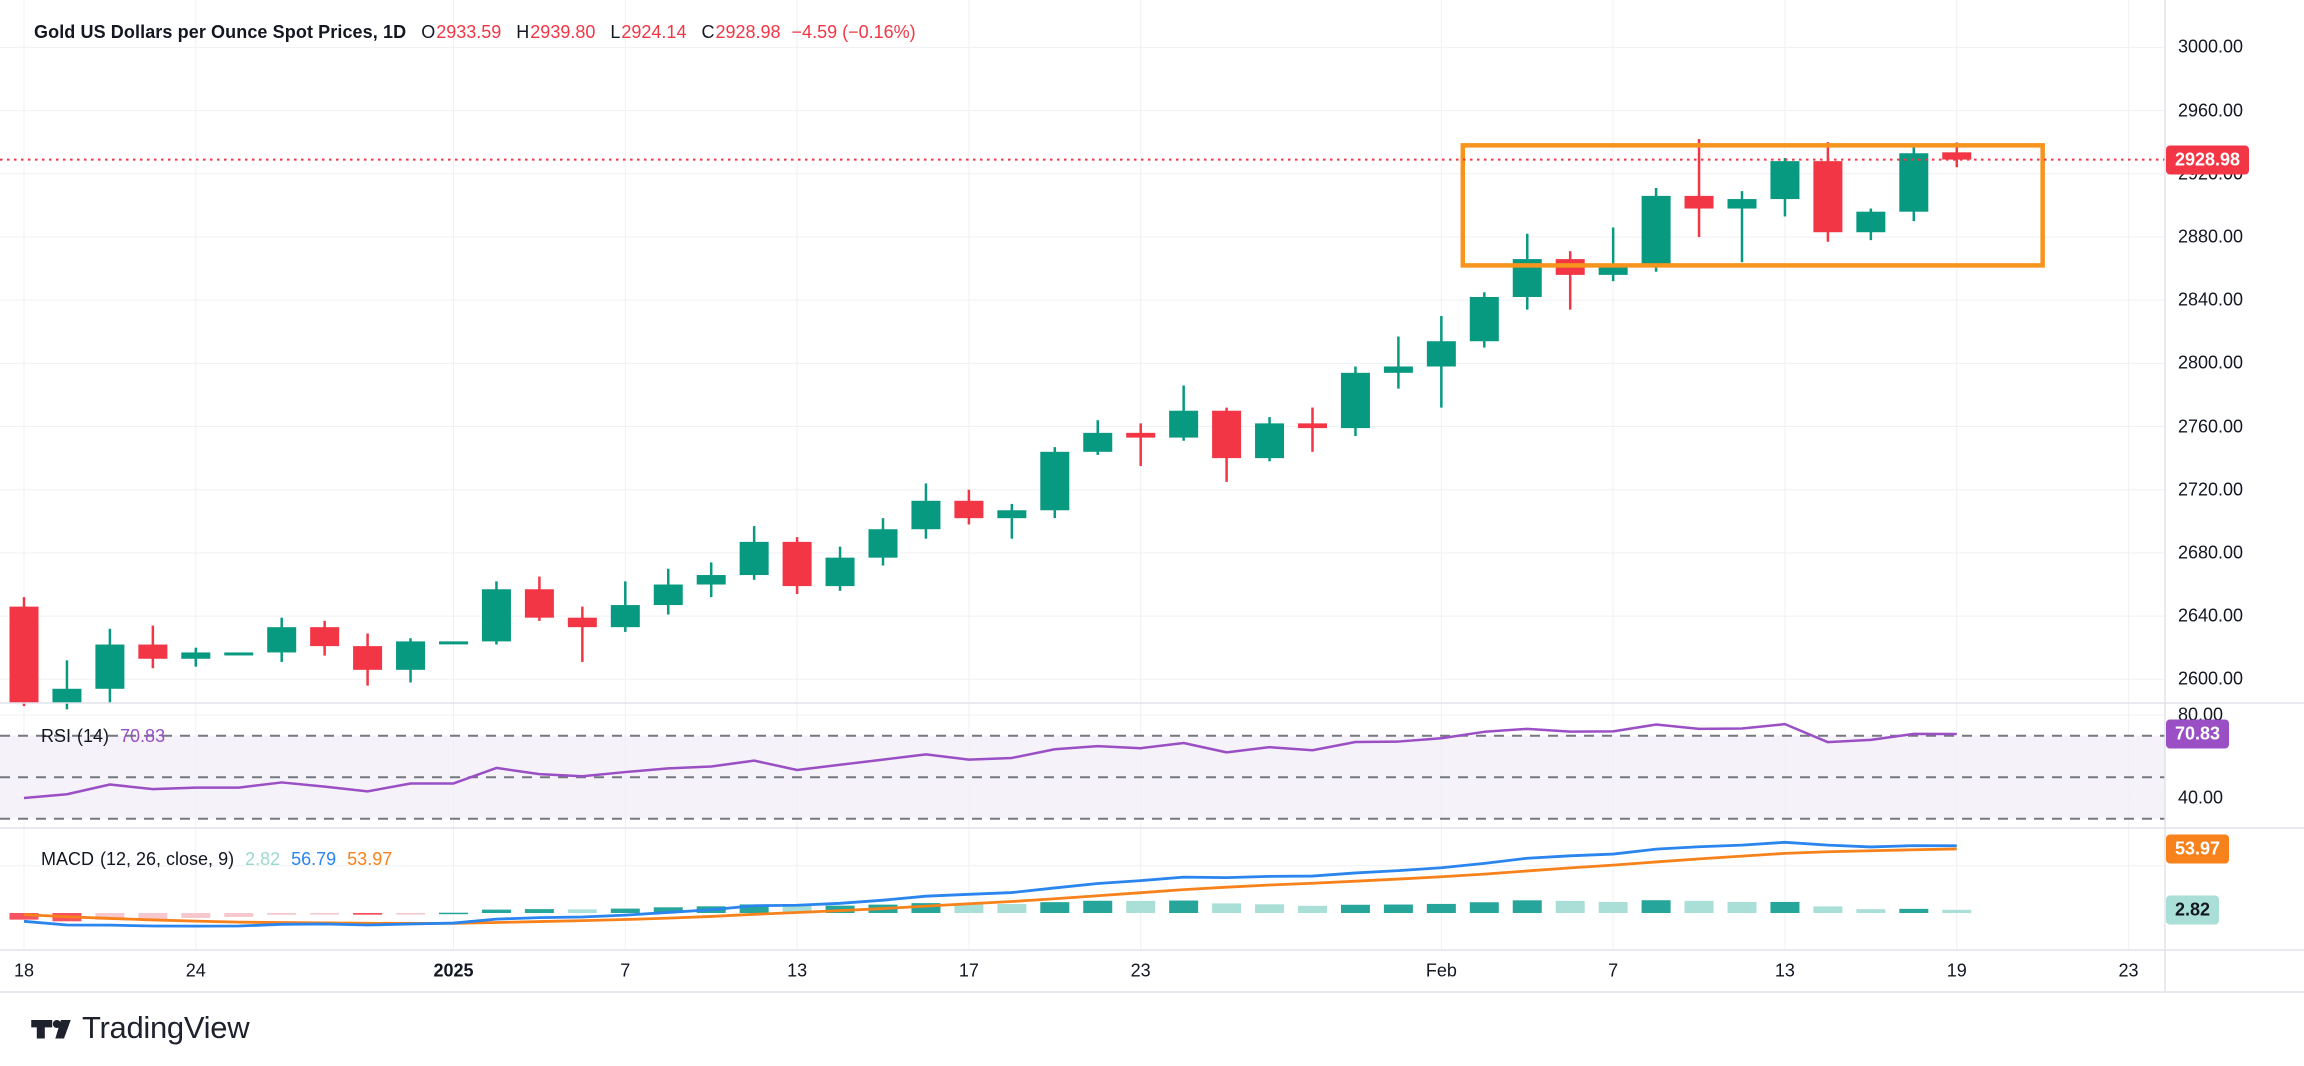 This screenshot has height=1066, width=2304. Describe the element at coordinates (2211, 110) in the screenshot. I see `price-tick-label: 2960.00` at that location.